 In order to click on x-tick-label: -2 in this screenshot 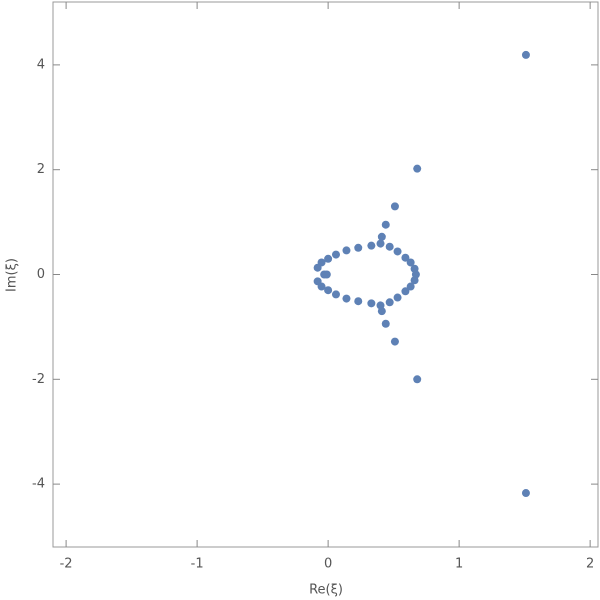, I will do `click(66, 564)`.